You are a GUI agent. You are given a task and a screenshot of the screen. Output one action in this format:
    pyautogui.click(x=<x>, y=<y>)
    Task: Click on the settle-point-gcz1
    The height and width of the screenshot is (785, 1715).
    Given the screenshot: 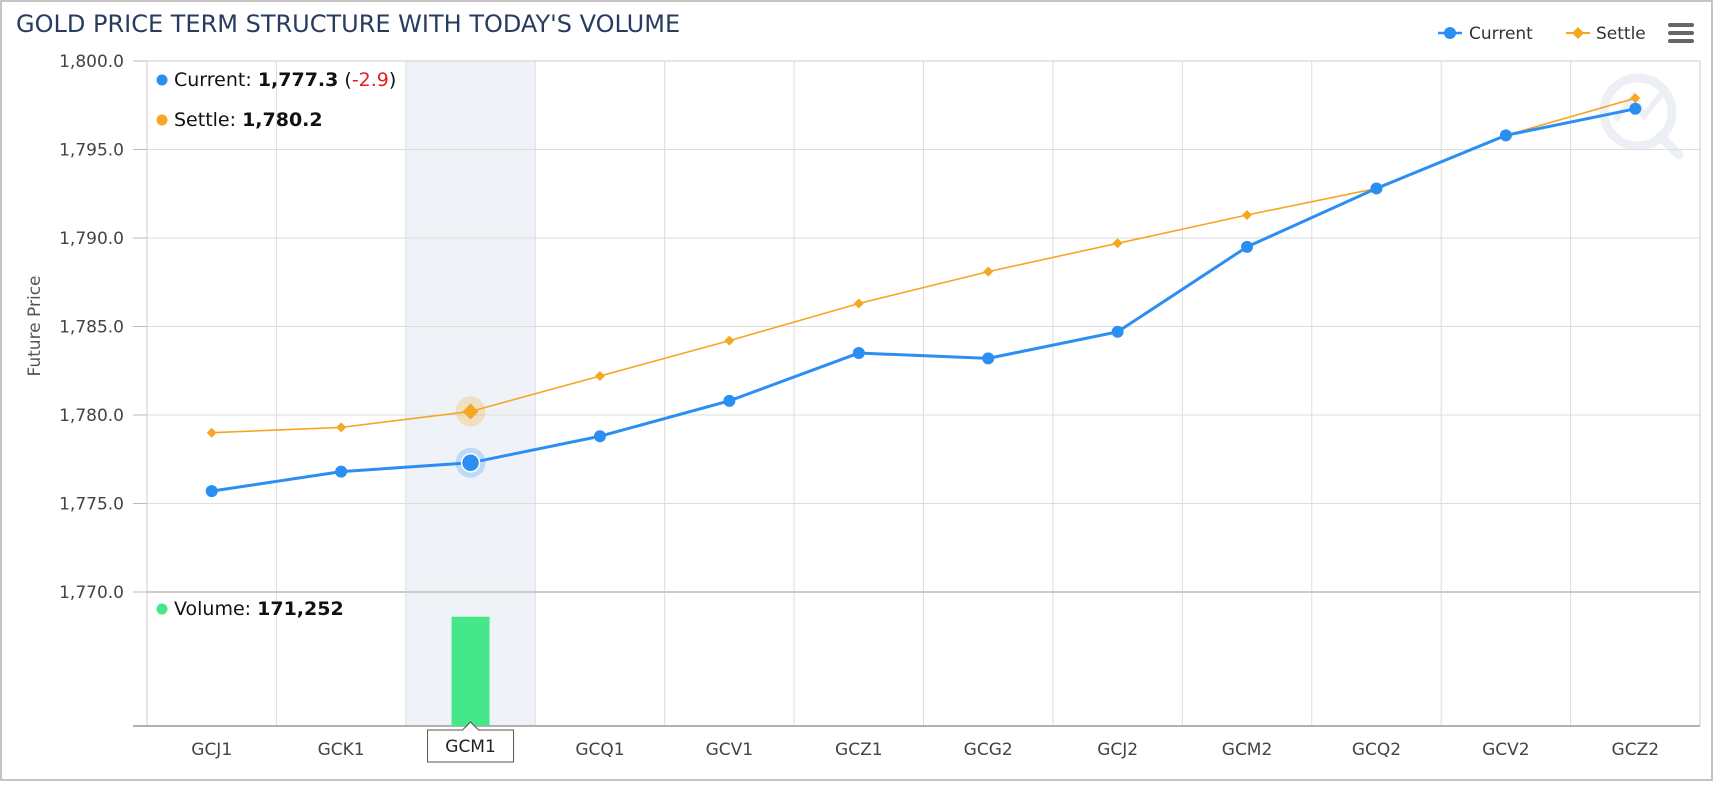 What is the action you would take?
    pyautogui.click(x=858, y=303)
    